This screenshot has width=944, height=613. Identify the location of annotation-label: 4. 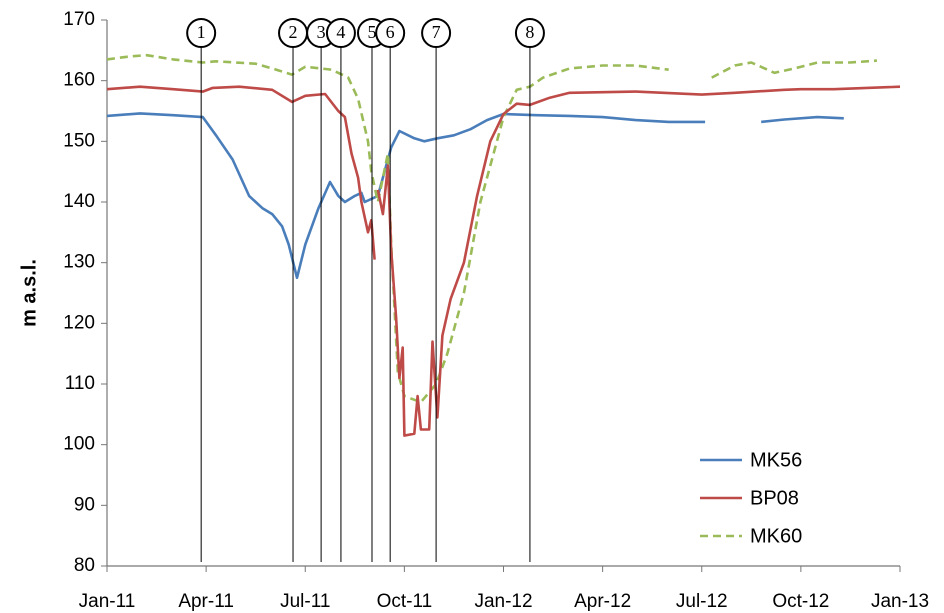
(340, 32).